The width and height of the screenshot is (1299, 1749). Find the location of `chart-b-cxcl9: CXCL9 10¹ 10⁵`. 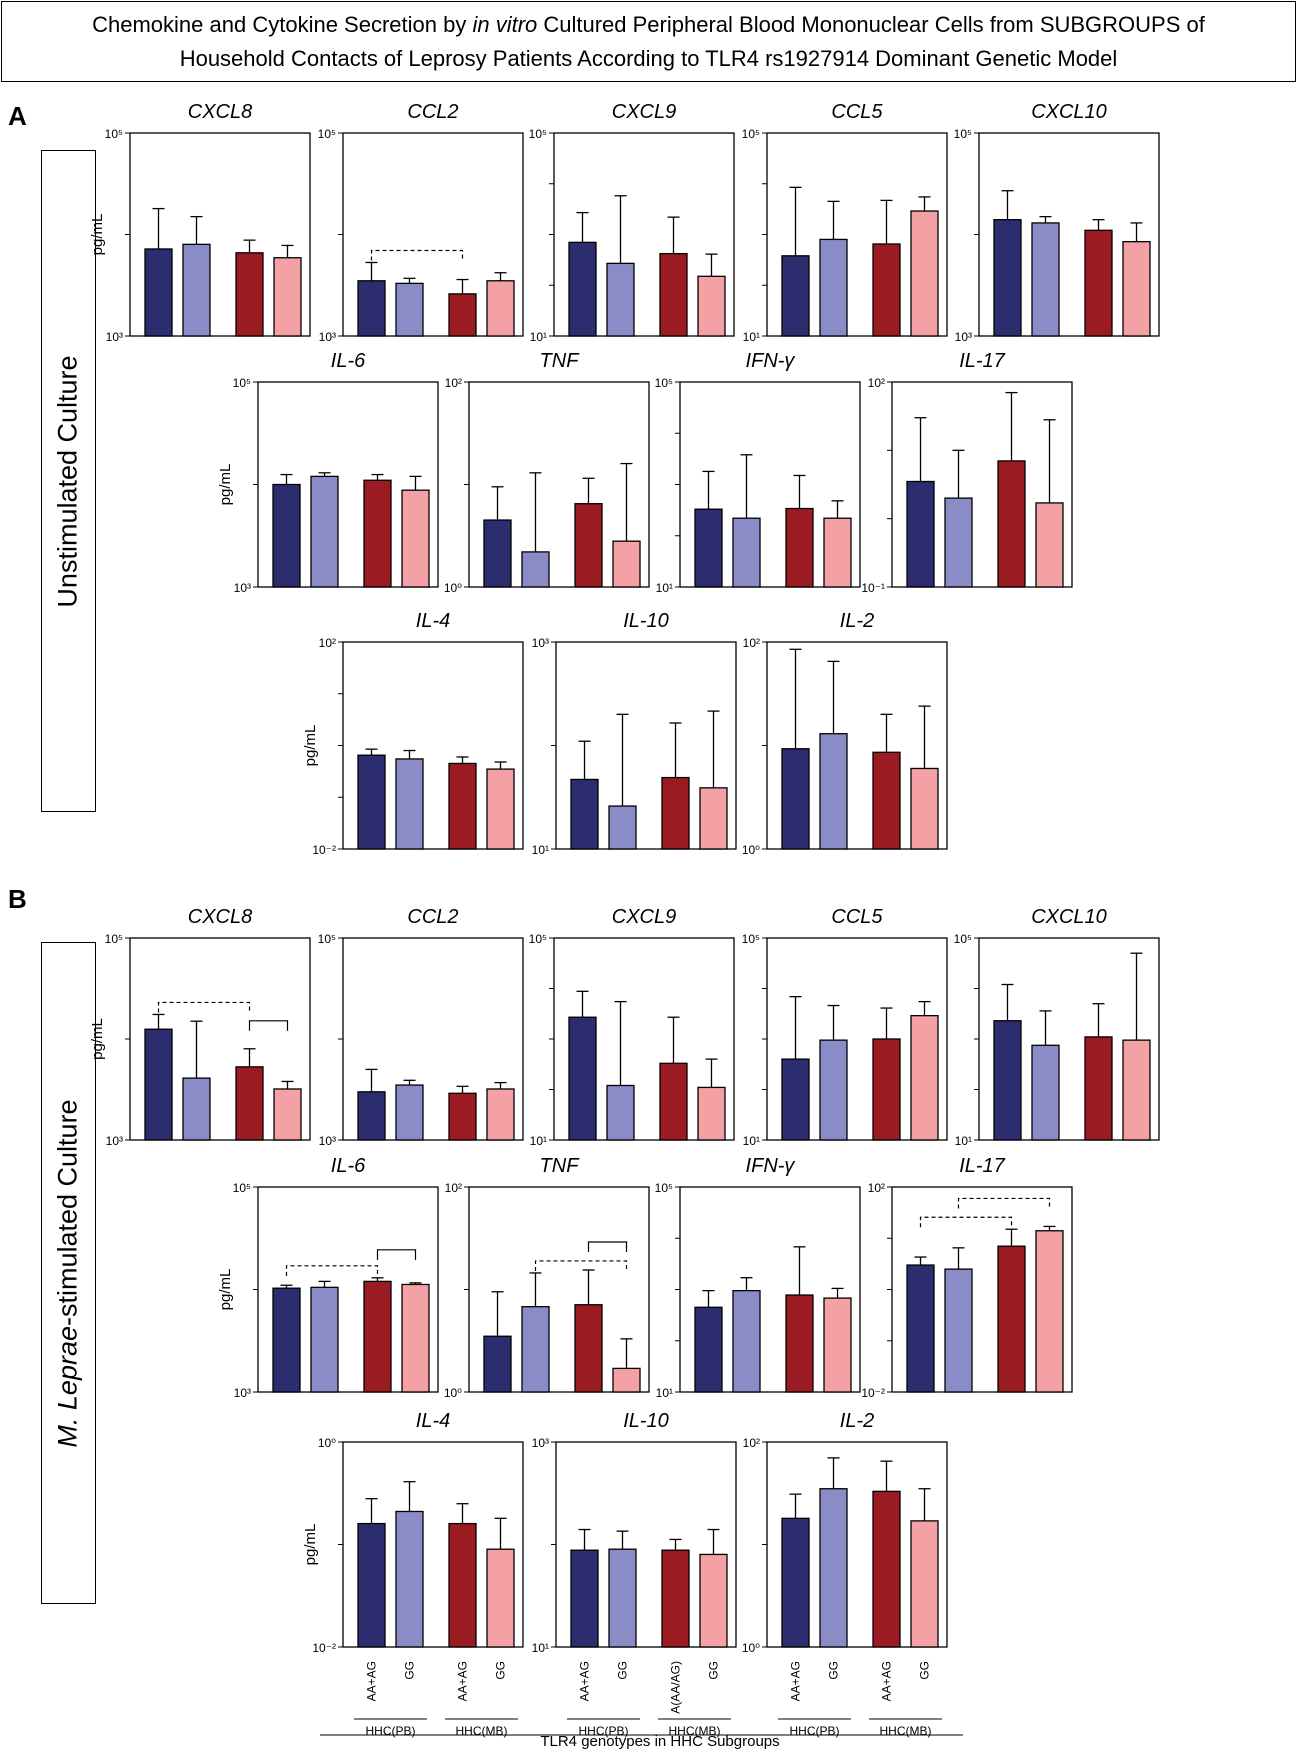

chart-b-cxcl9: CXCL9 10¹ 10⁵ is located at coordinates (632, 1027).